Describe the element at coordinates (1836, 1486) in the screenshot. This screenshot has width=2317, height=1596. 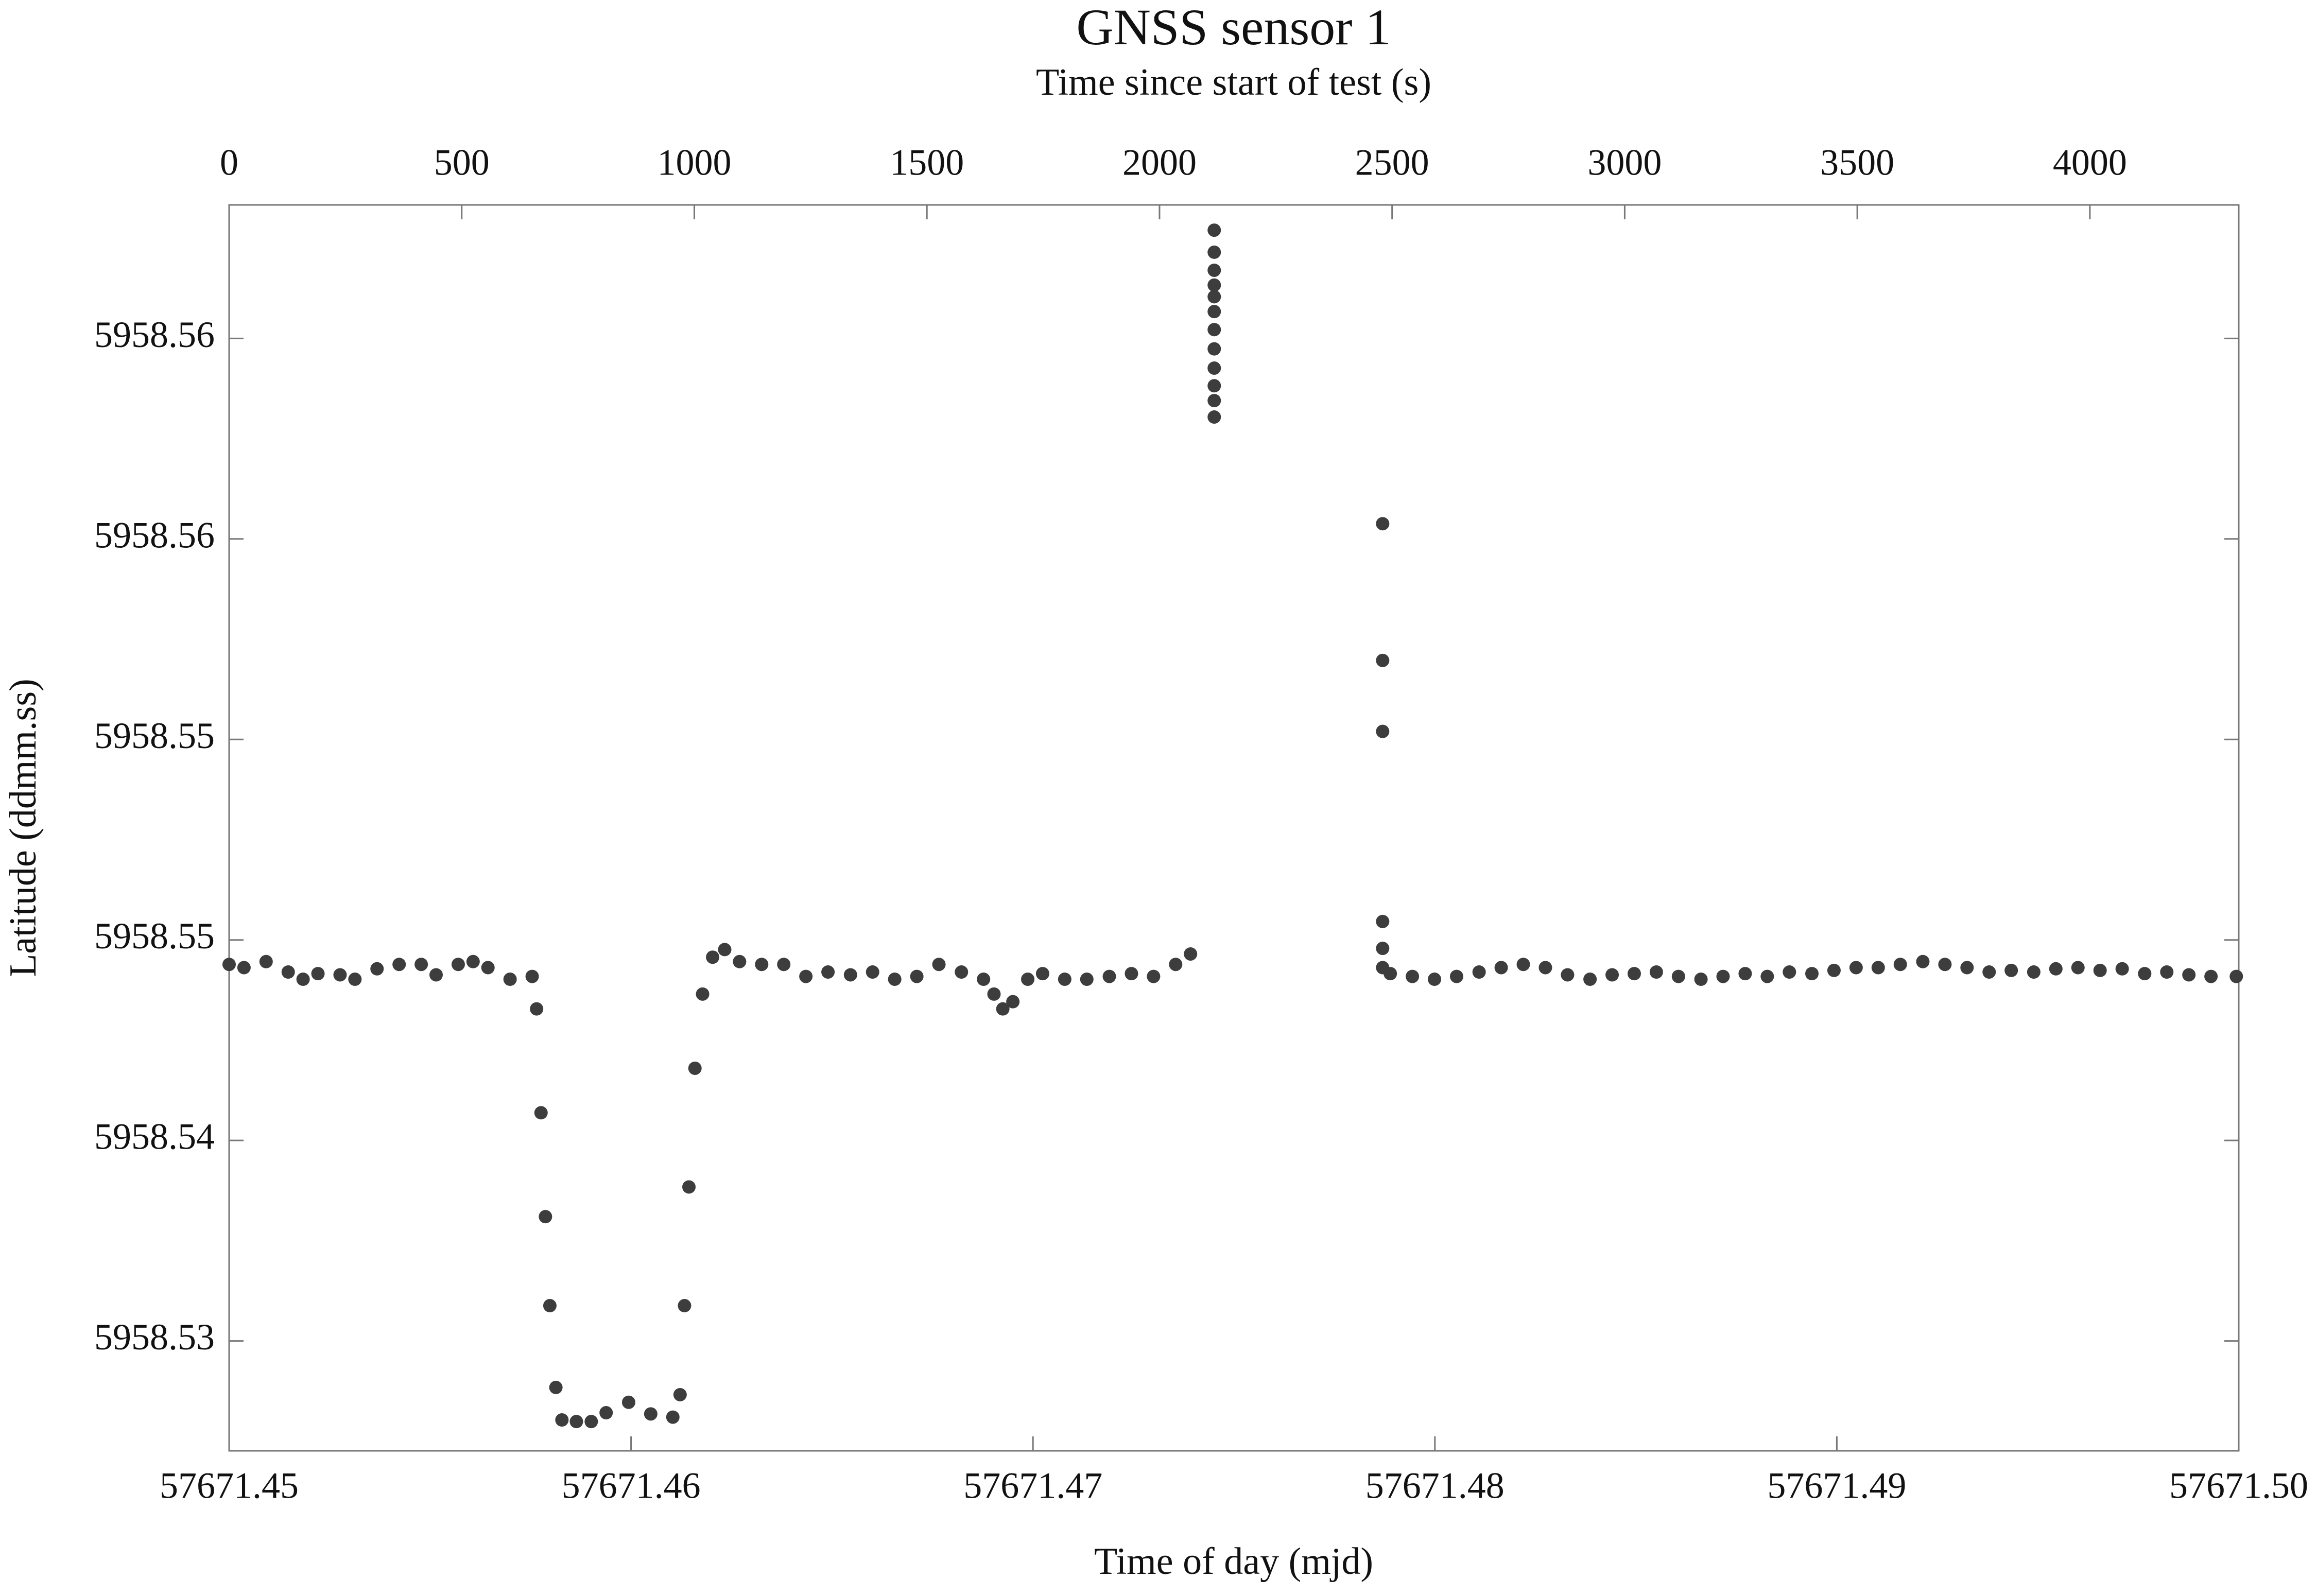
I see `x-tick-label: 57671.49` at that location.